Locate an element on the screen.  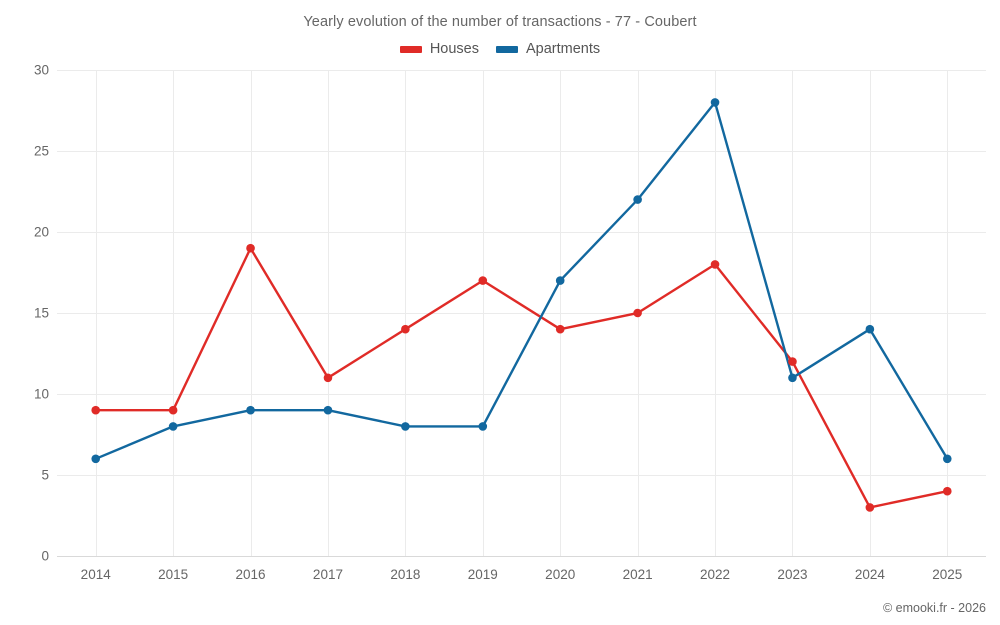
x-axis-tick-label: 2016 is located at coordinates (250, 574).